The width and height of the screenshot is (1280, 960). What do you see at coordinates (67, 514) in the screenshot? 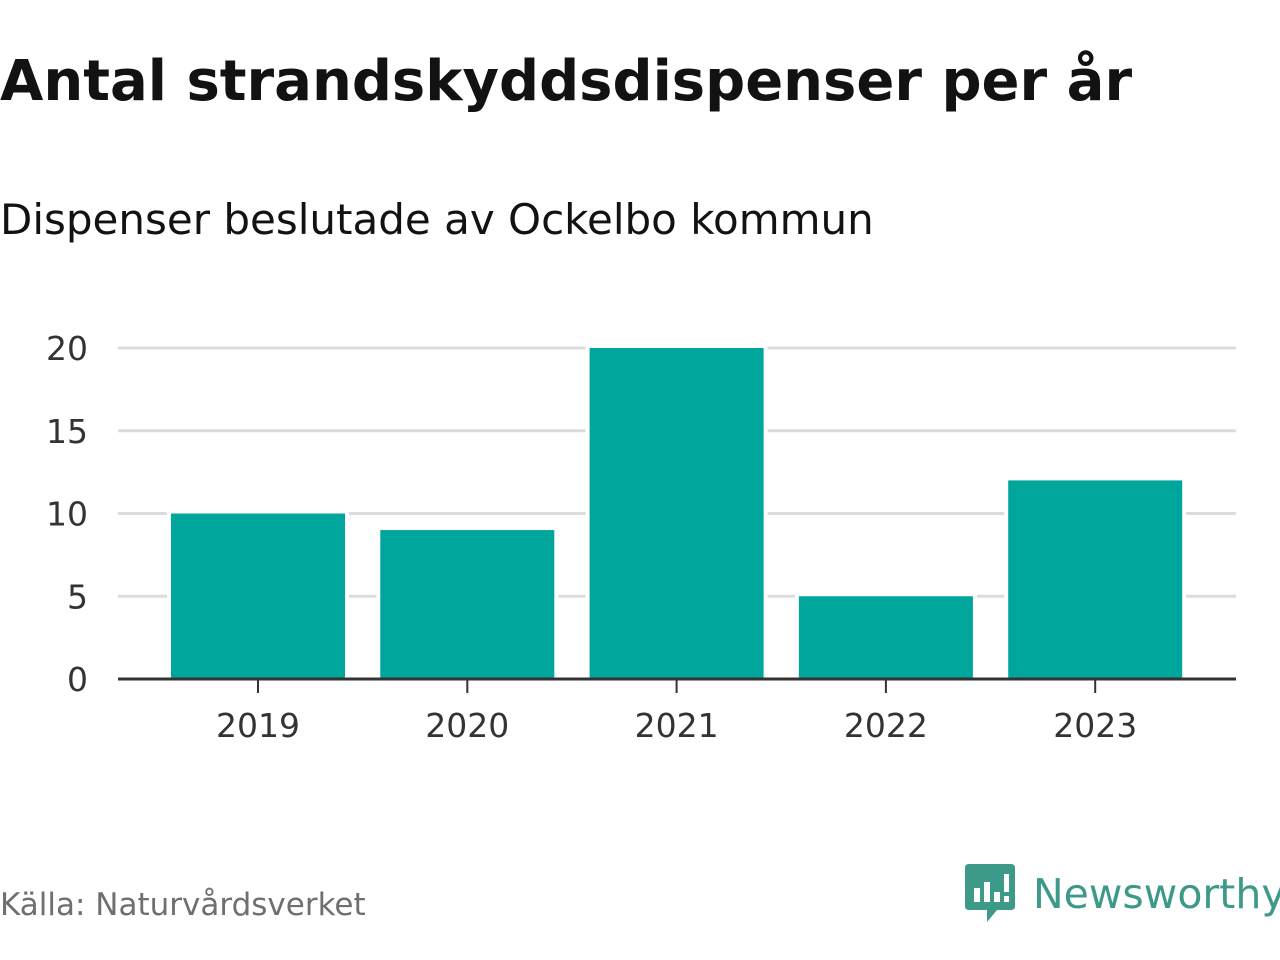
I see `y-tick-label: 10` at bounding box center [67, 514].